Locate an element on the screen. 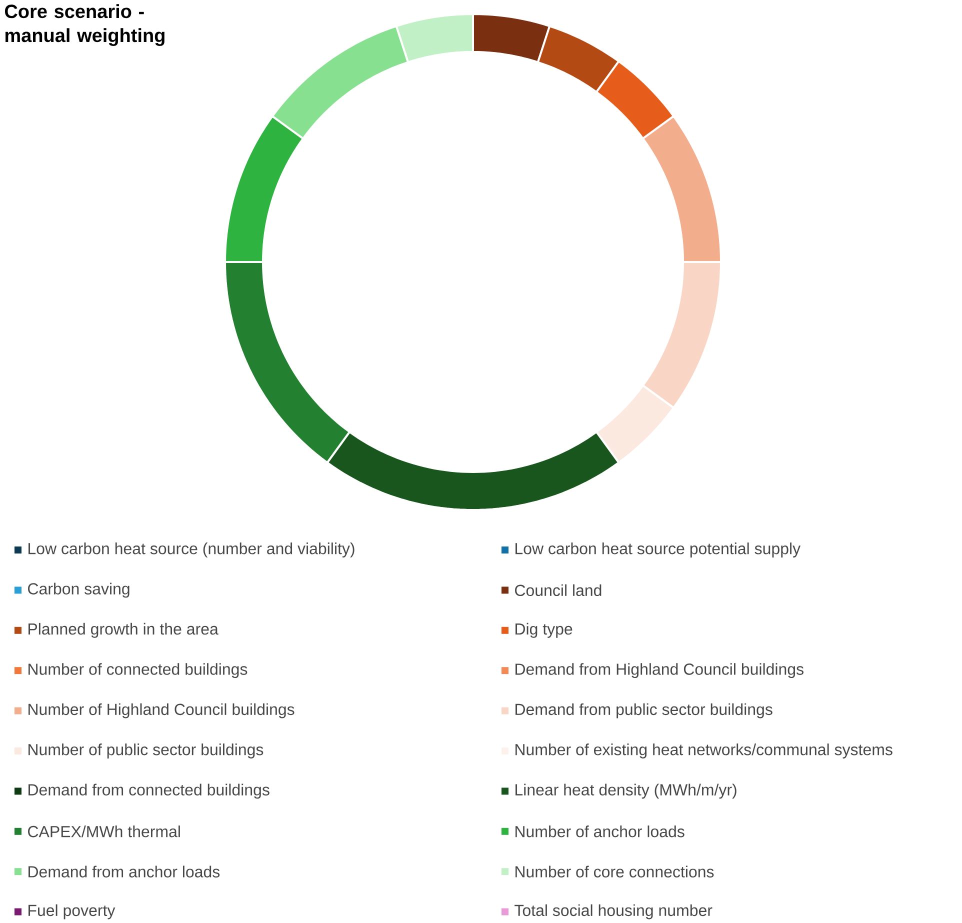 The width and height of the screenshot is (962, 923). legend-label: Dig type is located at coordinates (544, 630).